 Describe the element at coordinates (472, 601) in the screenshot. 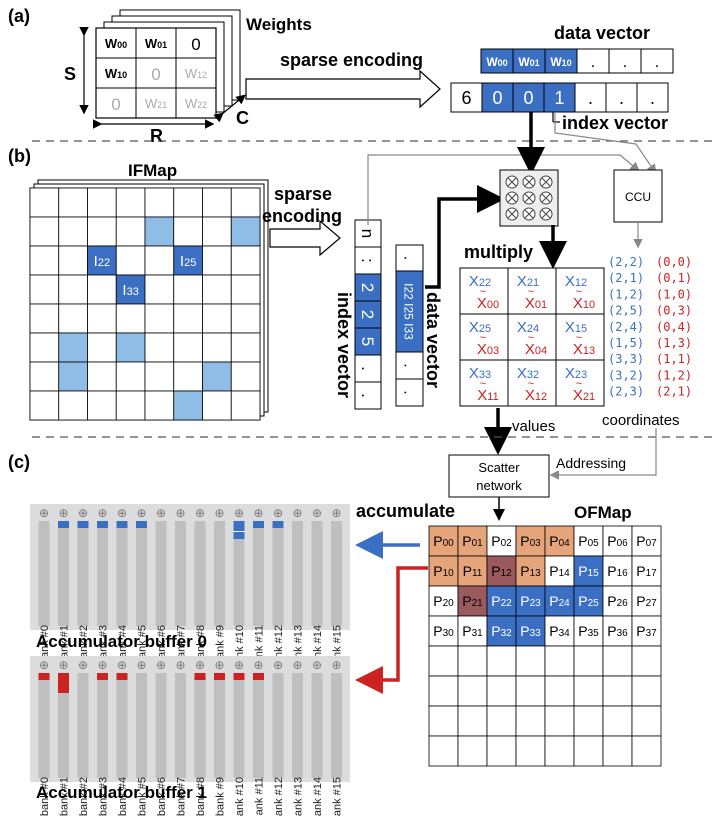

I see `ofmap-value: P21` at that location.